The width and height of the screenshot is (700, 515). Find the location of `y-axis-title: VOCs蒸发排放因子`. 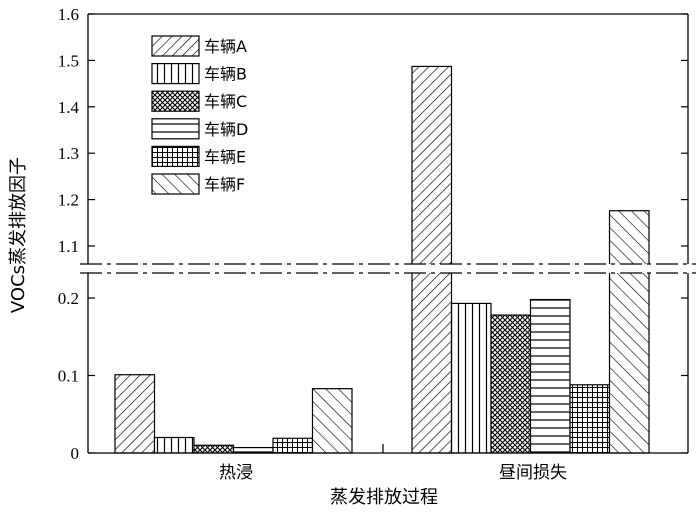

y-axis-title: VOCs蒸发排放因子 is located at coordinates (18, 235).